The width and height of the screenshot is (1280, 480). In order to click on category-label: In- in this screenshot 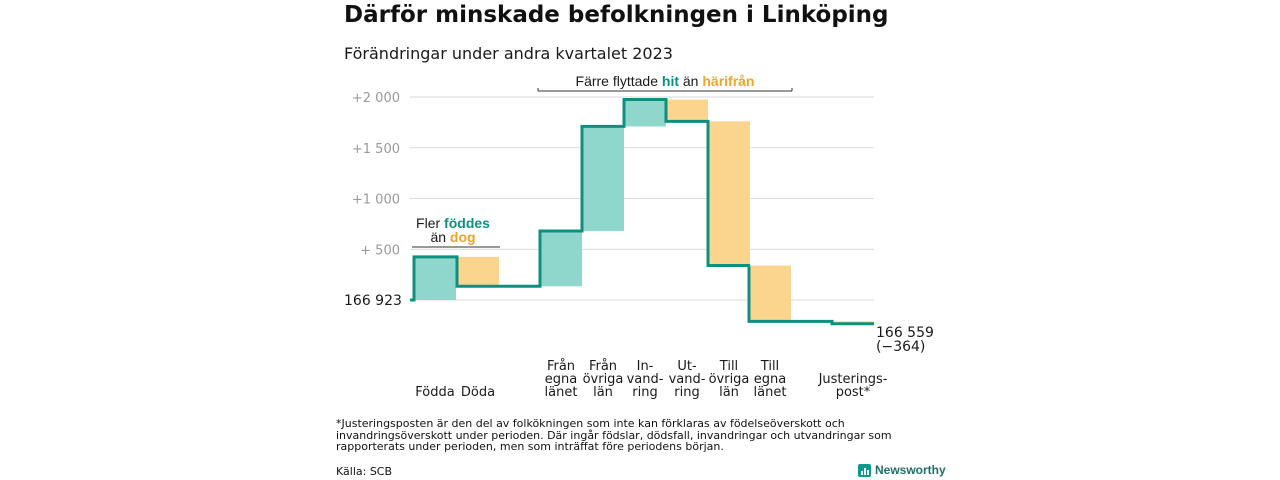, I will do `click(645, 366)`.